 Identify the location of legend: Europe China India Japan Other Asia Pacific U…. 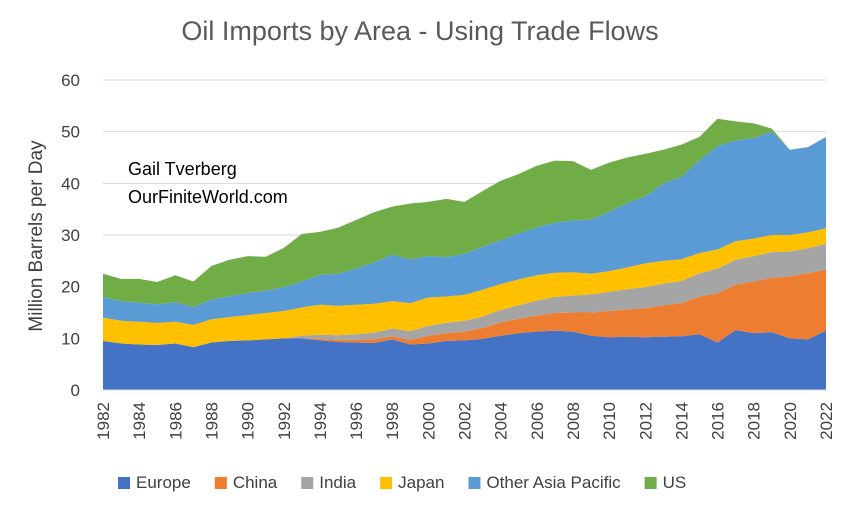
(402, 482).